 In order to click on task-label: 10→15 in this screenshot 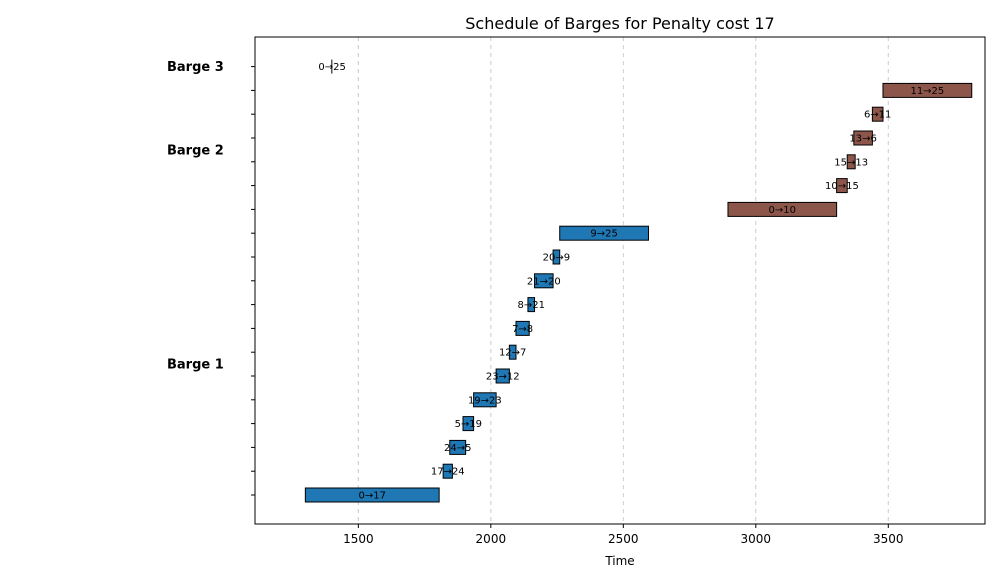, I will do `click(842, 186)`.